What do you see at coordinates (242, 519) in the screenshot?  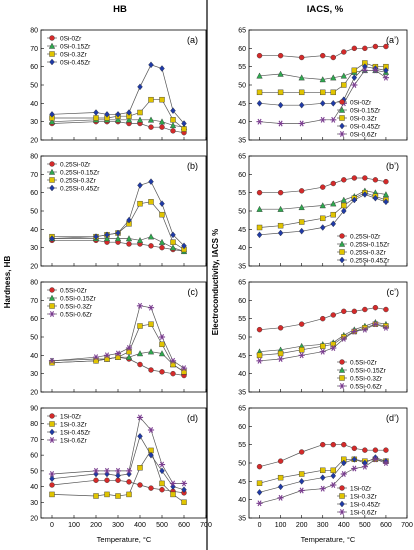 I see `y-tick-label-right-3-0: 35` at bounding box center [242, 519].